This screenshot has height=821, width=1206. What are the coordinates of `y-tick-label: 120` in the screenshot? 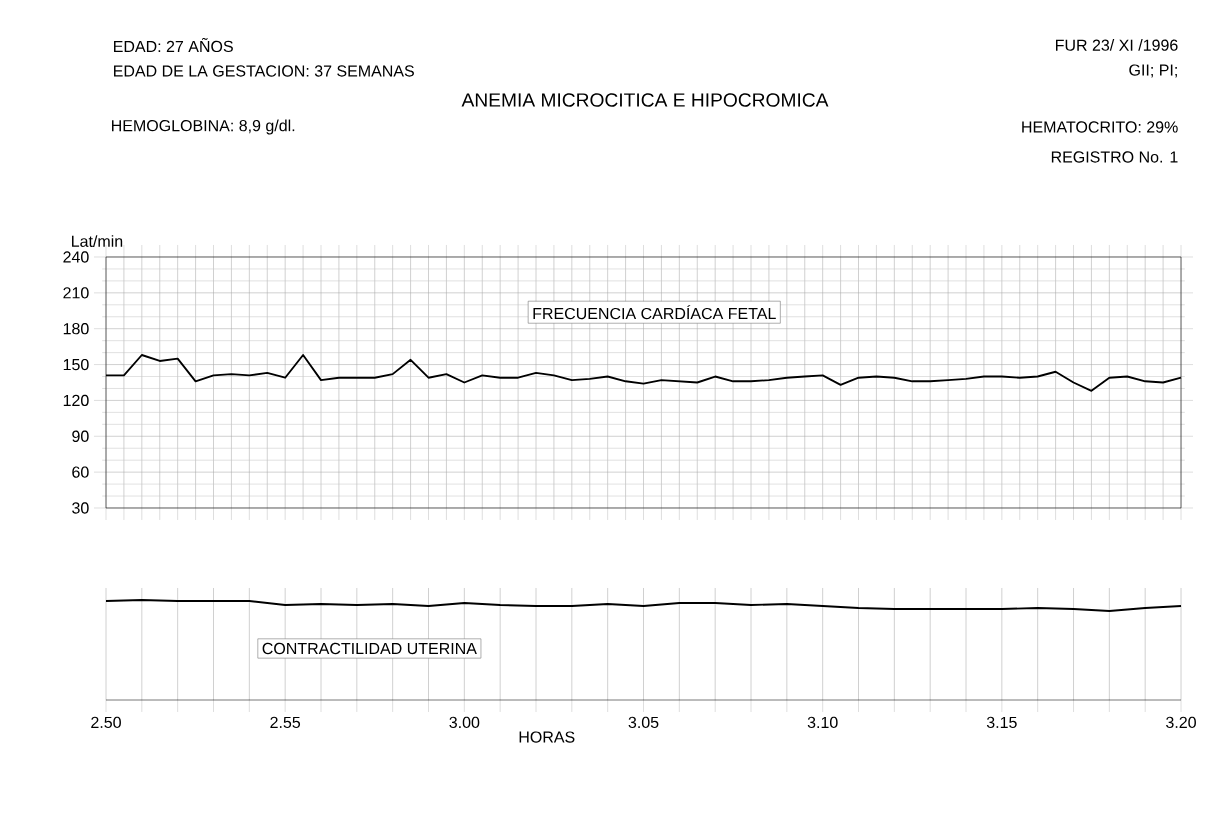 It's located at (76, 400).